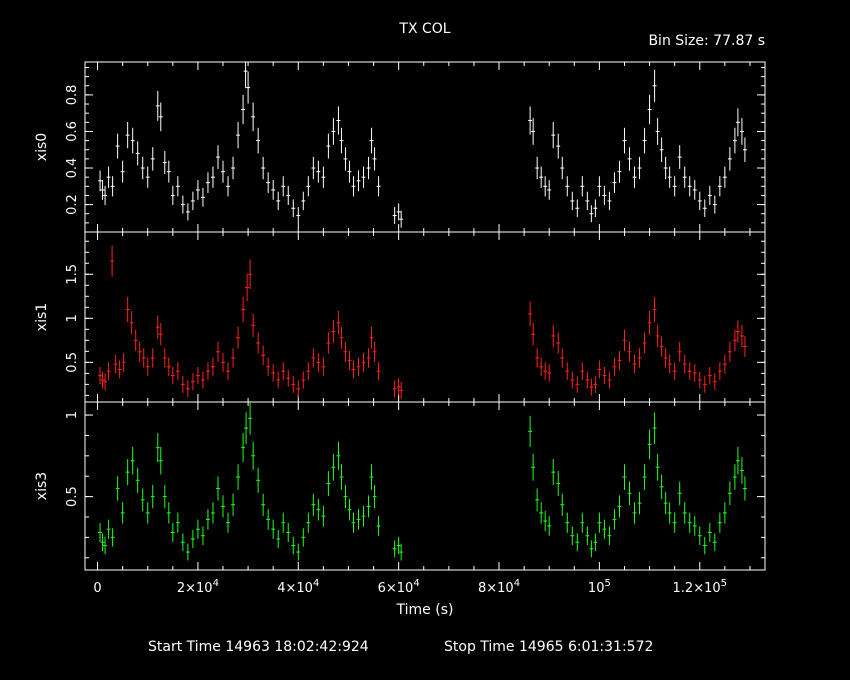  Describe the element at coordinates (425, 610) in the screenshot. I see `x-axis-label: Time (s)` at that location.